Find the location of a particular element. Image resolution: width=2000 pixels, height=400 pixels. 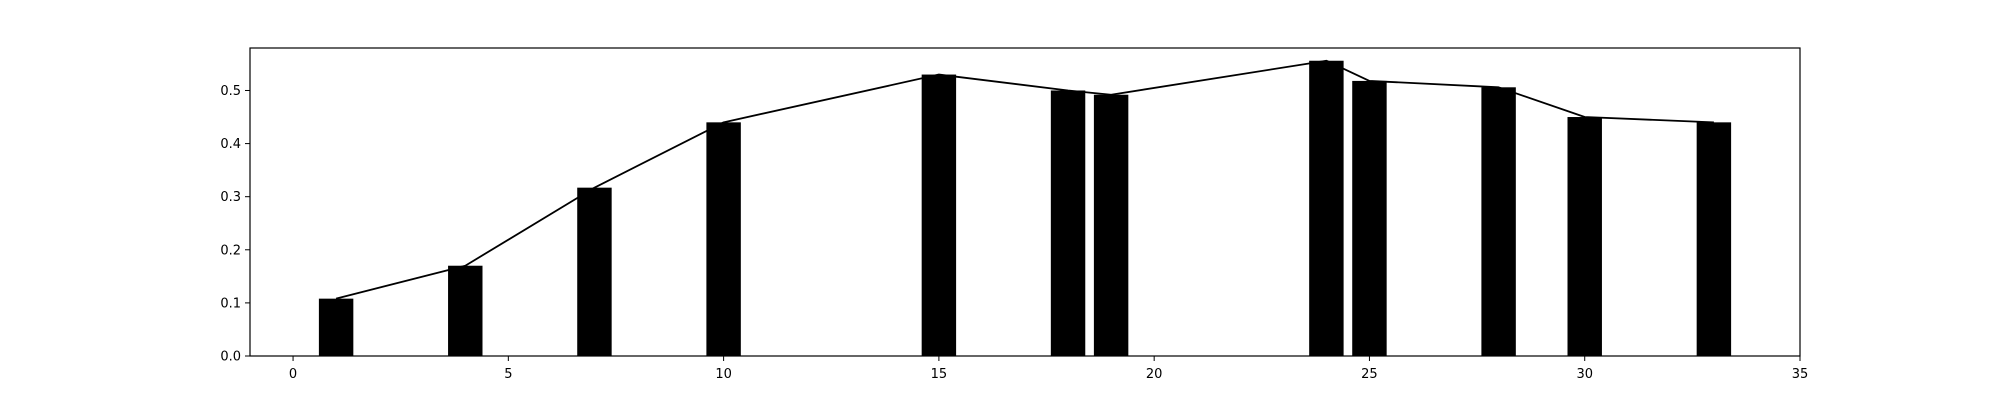

x-tick-label-3: 15 is located at coordinates (939, 374).